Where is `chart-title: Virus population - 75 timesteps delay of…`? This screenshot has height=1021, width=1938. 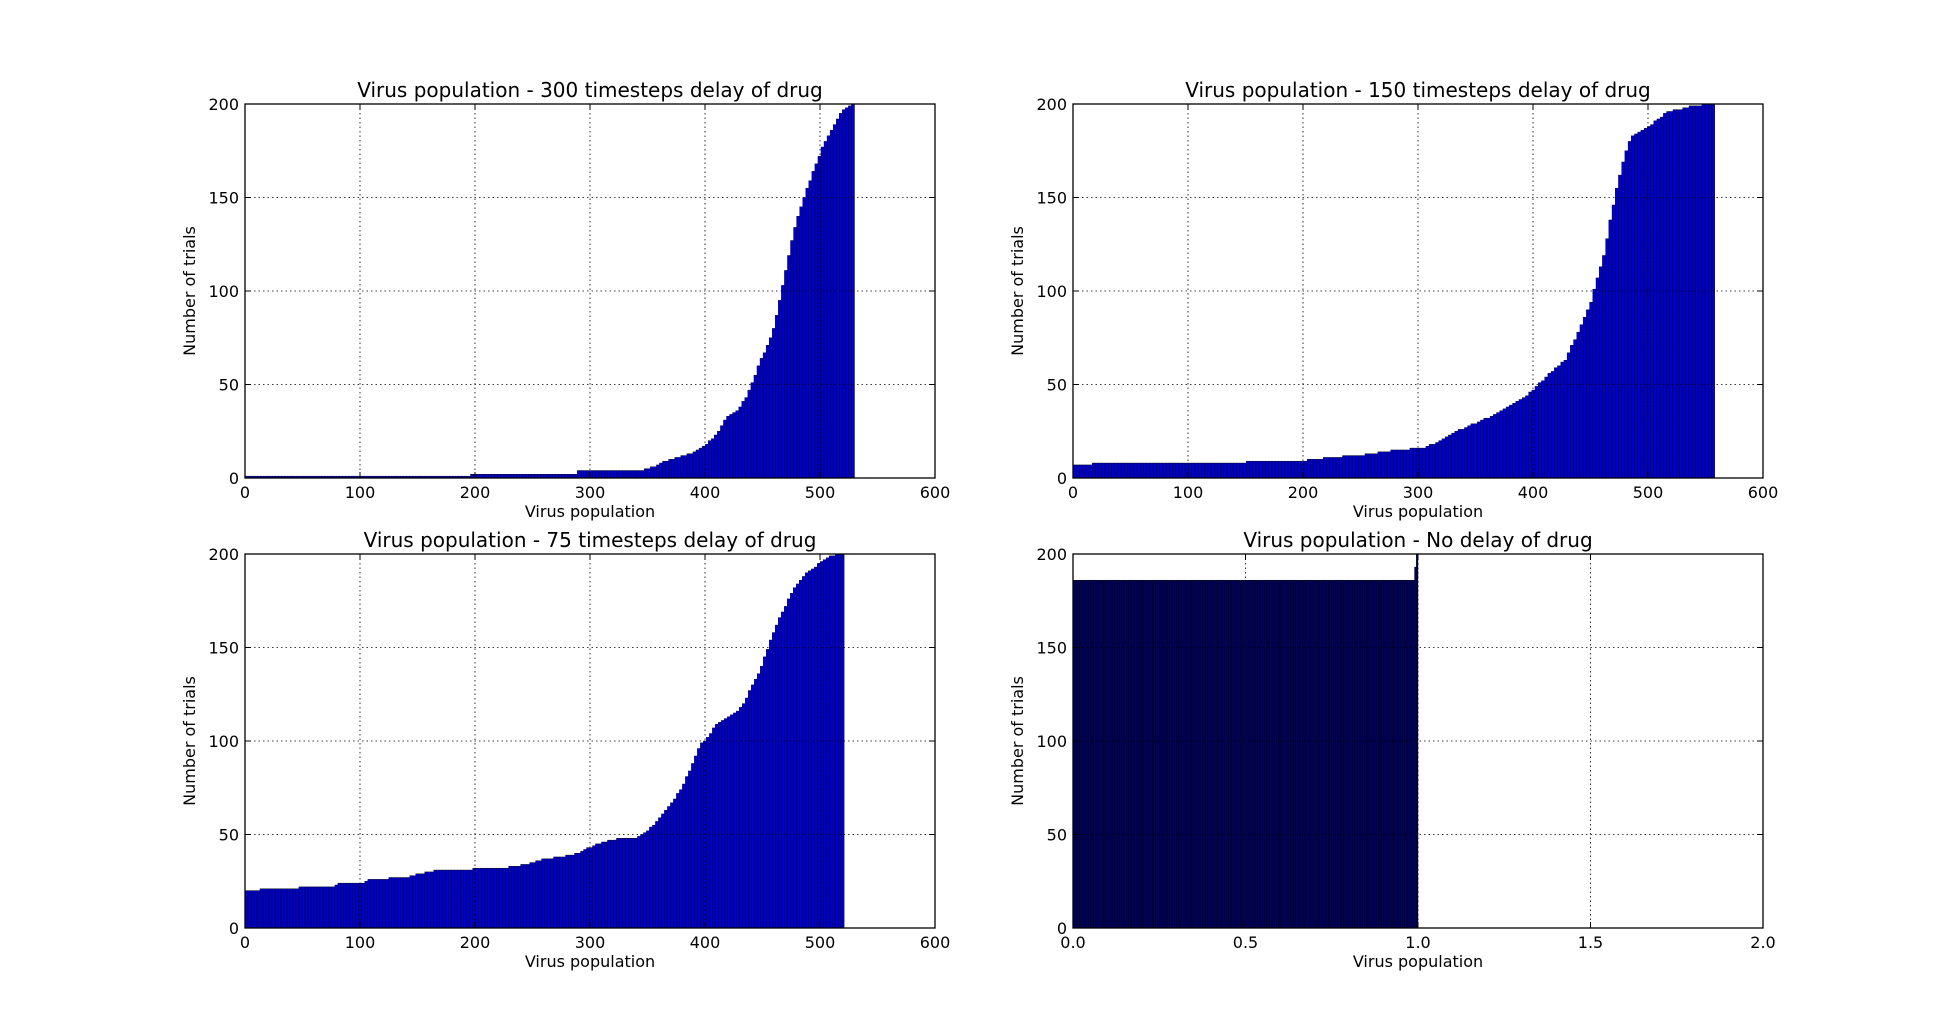 chart-title: Virus population - 75 timesteps delay of… is located at coordinates (590, 540).